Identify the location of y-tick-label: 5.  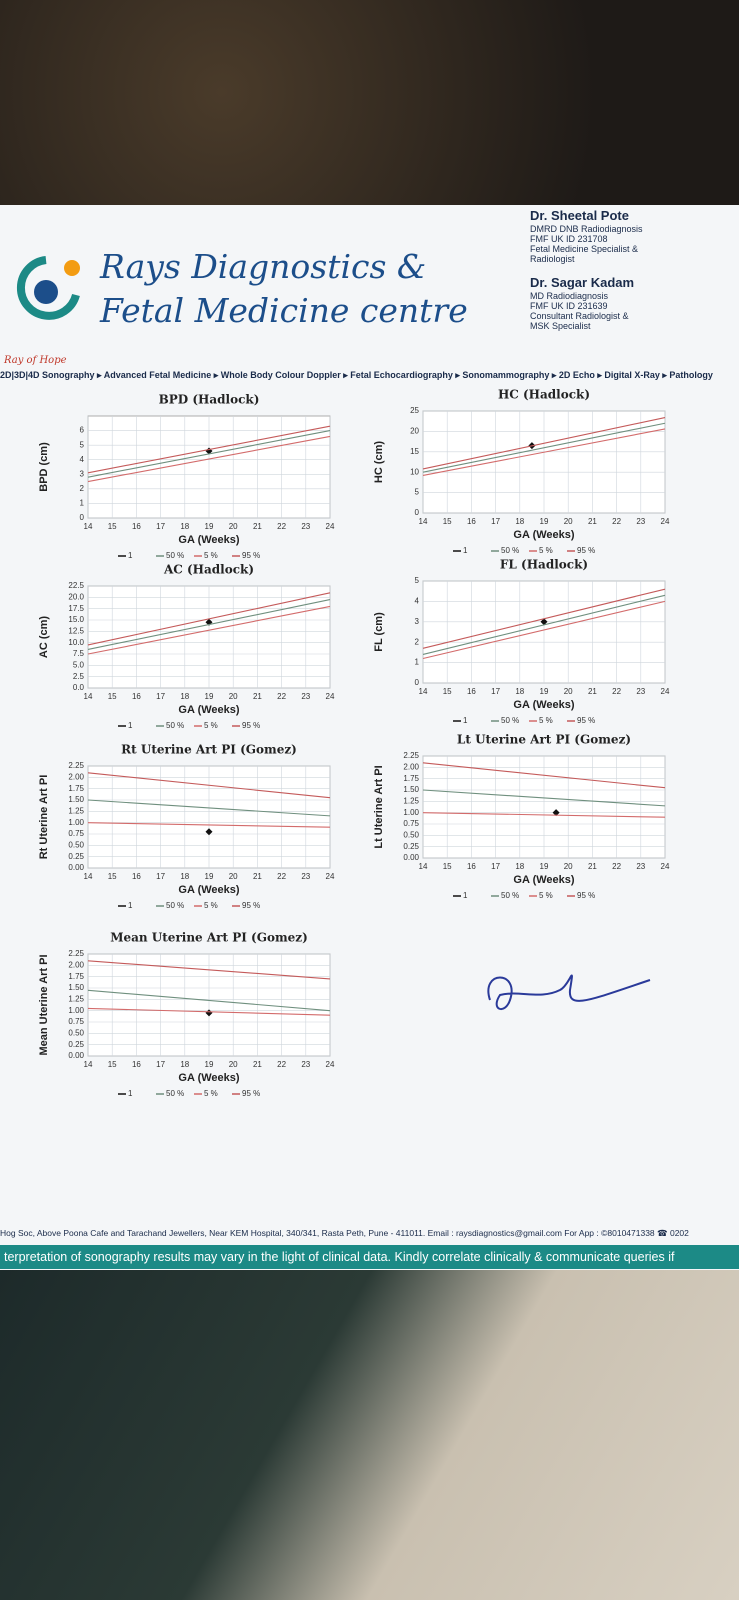
(417, 492).